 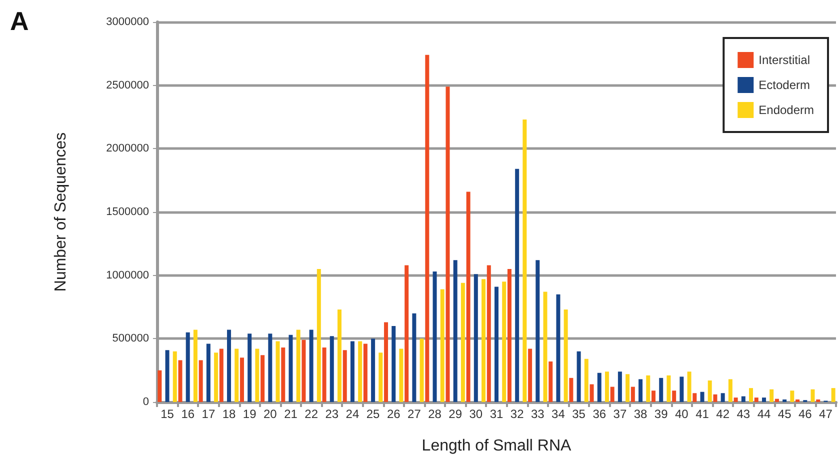 I want to click on x-tick-label: 38, so click(x=641, y=414).